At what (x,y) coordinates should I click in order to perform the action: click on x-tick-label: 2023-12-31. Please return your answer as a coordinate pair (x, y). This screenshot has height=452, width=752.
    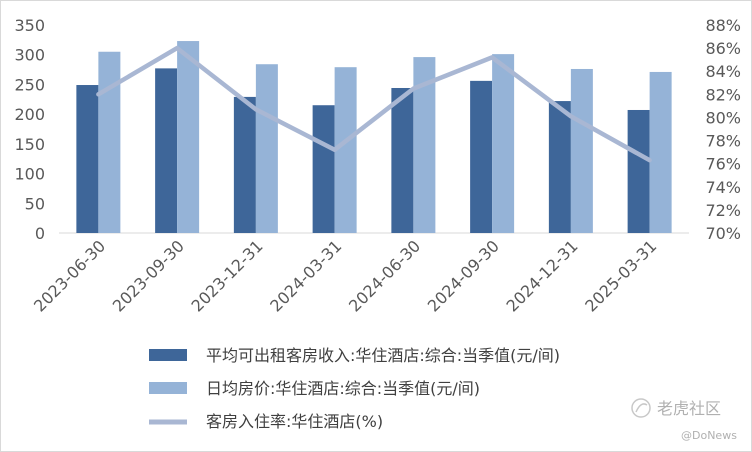
    Looking at the image, I should click on (227, 275).